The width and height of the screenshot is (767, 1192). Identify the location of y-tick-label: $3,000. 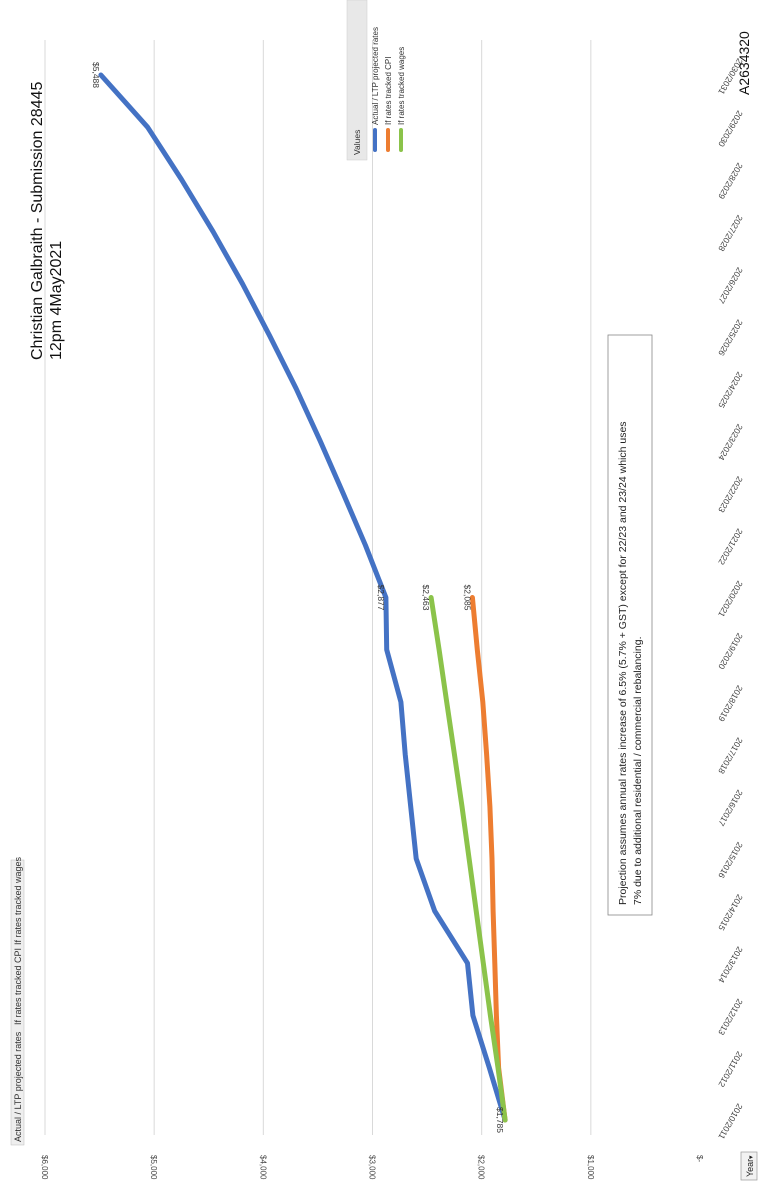
(372, 1167).